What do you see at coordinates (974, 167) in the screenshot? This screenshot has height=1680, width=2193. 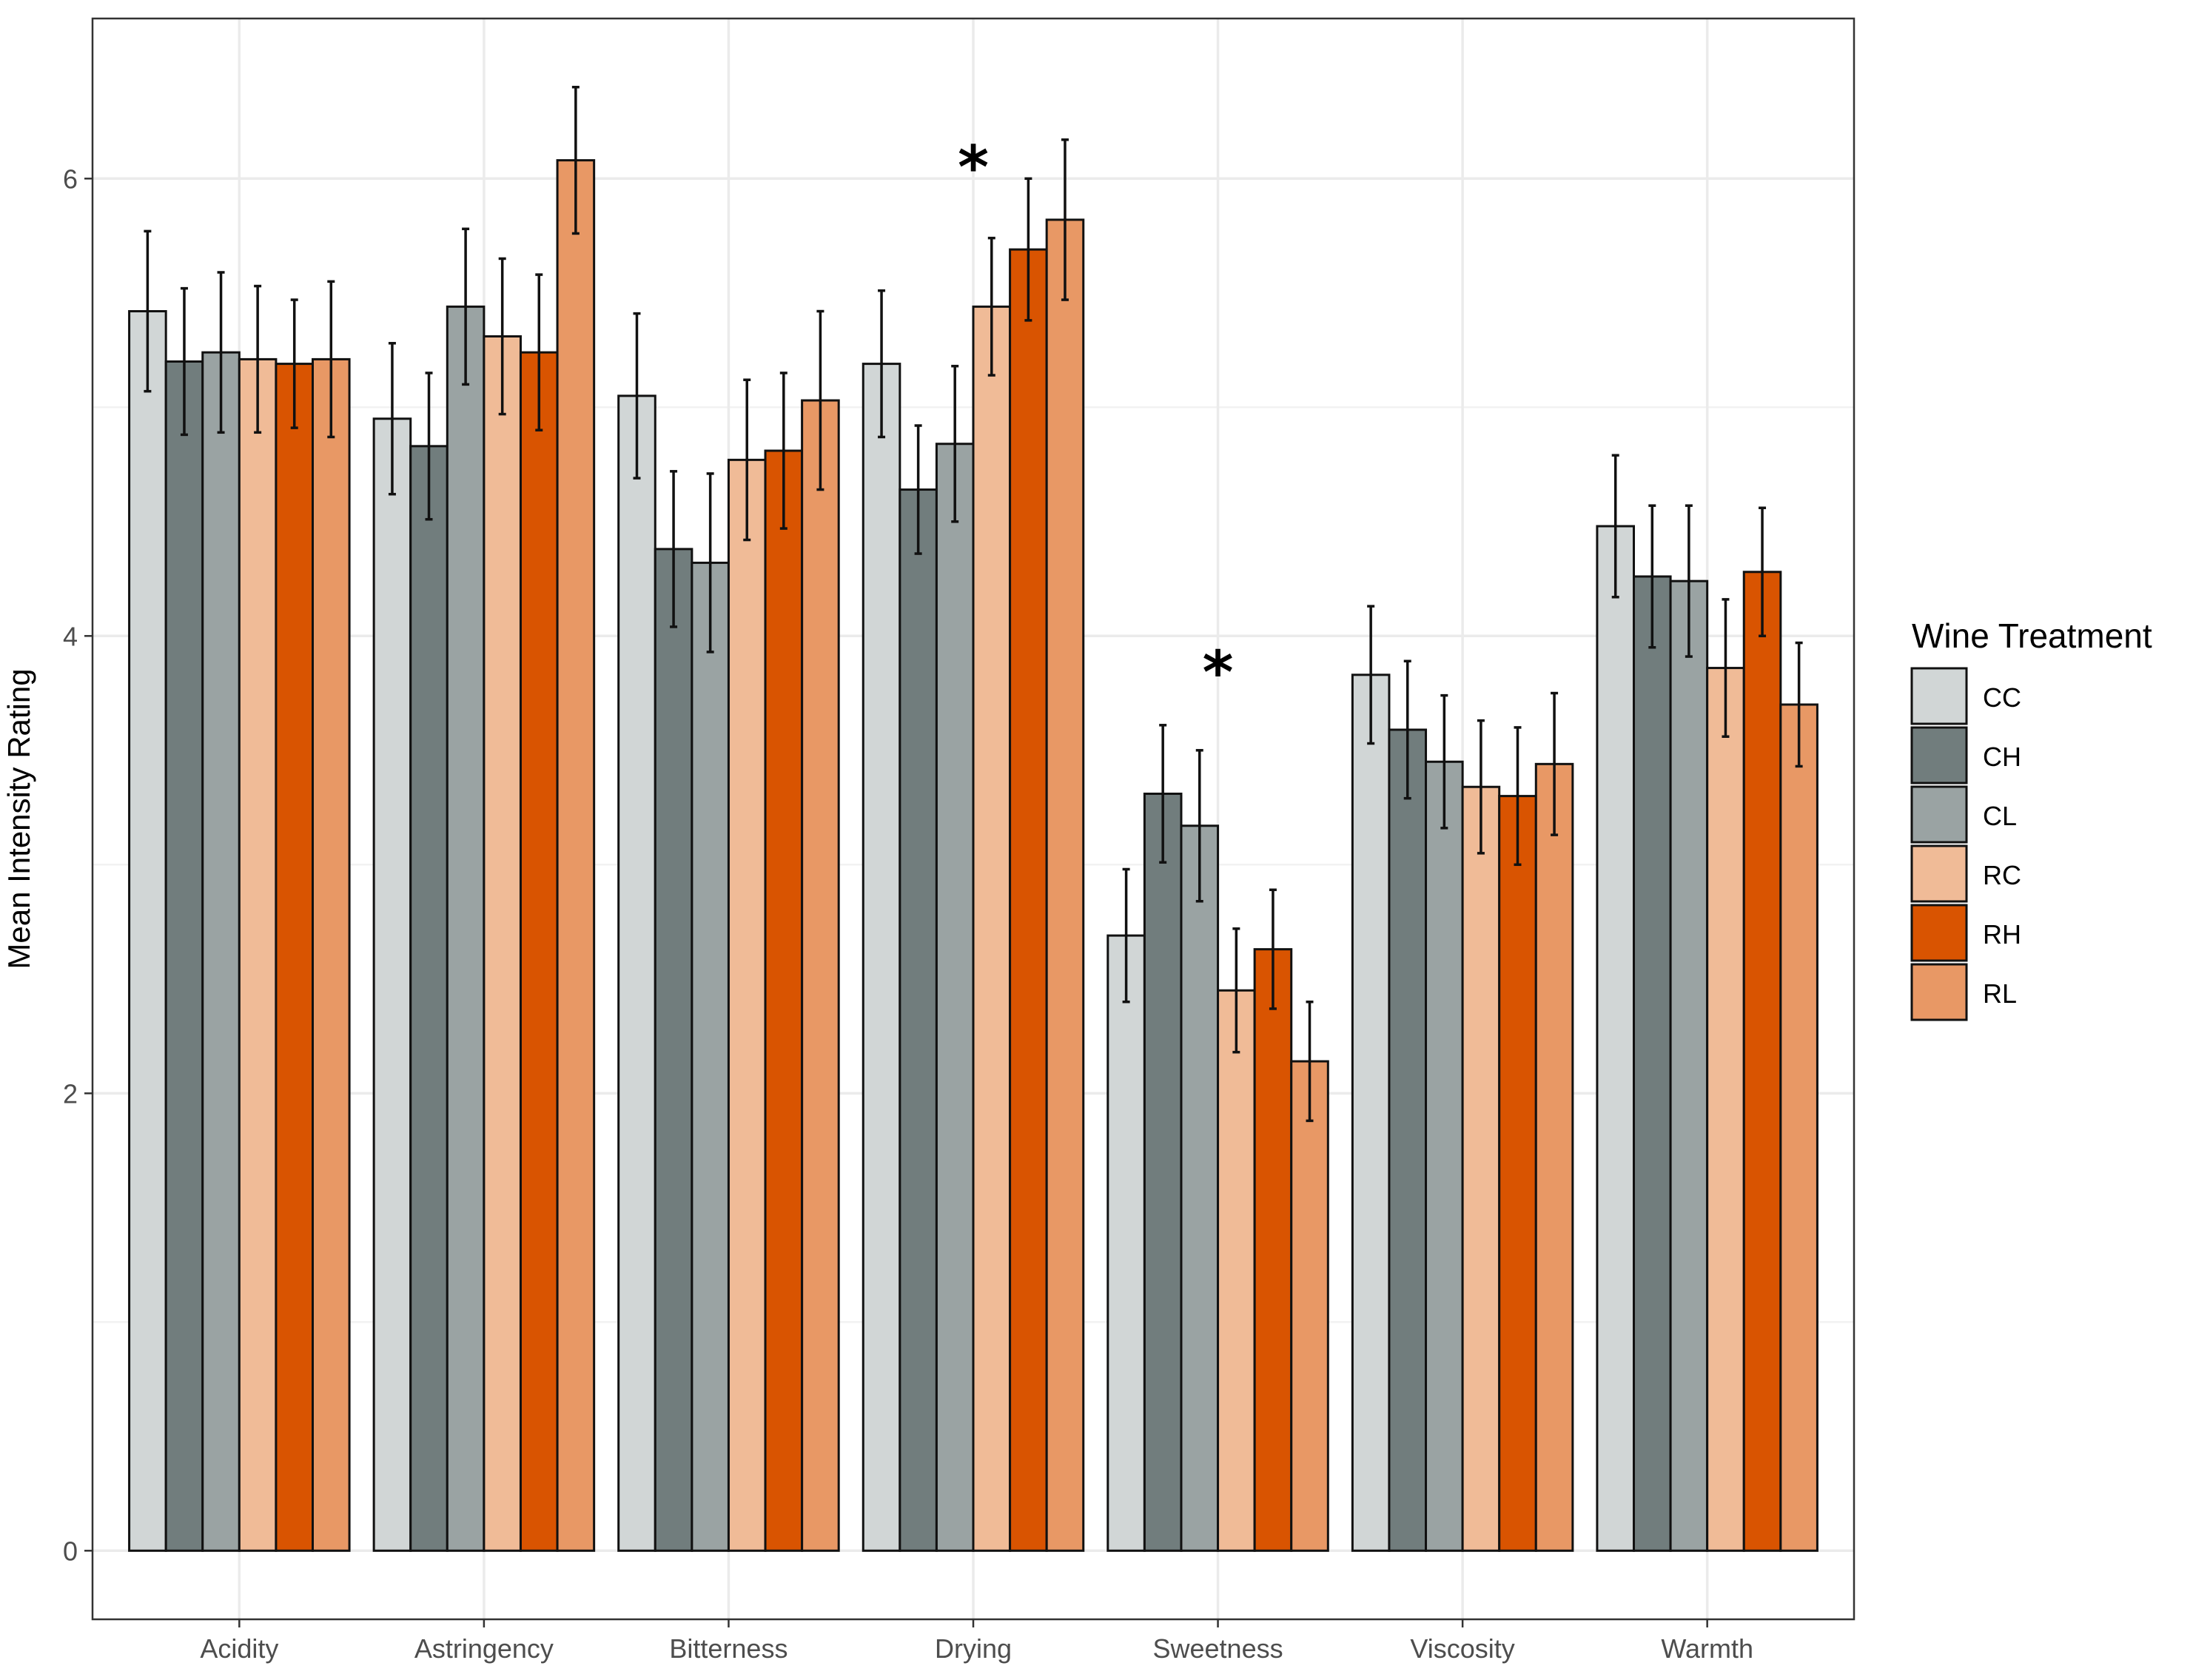 I see `significance-marker-drying: *` at bounding box center [974, 167].